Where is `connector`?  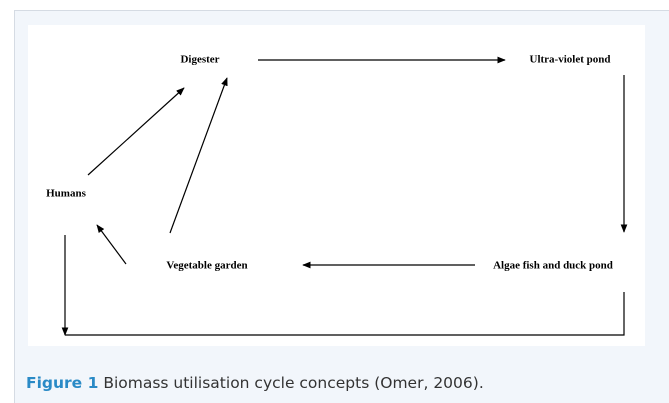 connector is located at coordinates (345, 314).